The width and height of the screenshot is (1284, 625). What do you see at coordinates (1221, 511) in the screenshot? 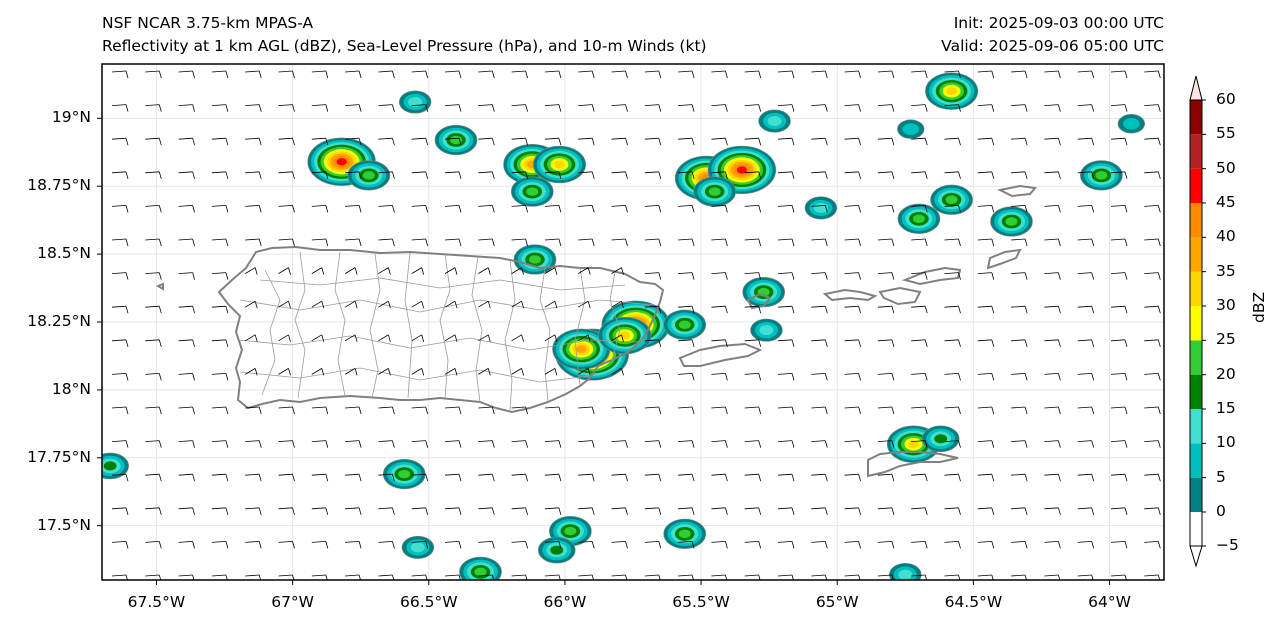
I see `colorbar-tick-label: 0` at bounding box center [1221, 511].